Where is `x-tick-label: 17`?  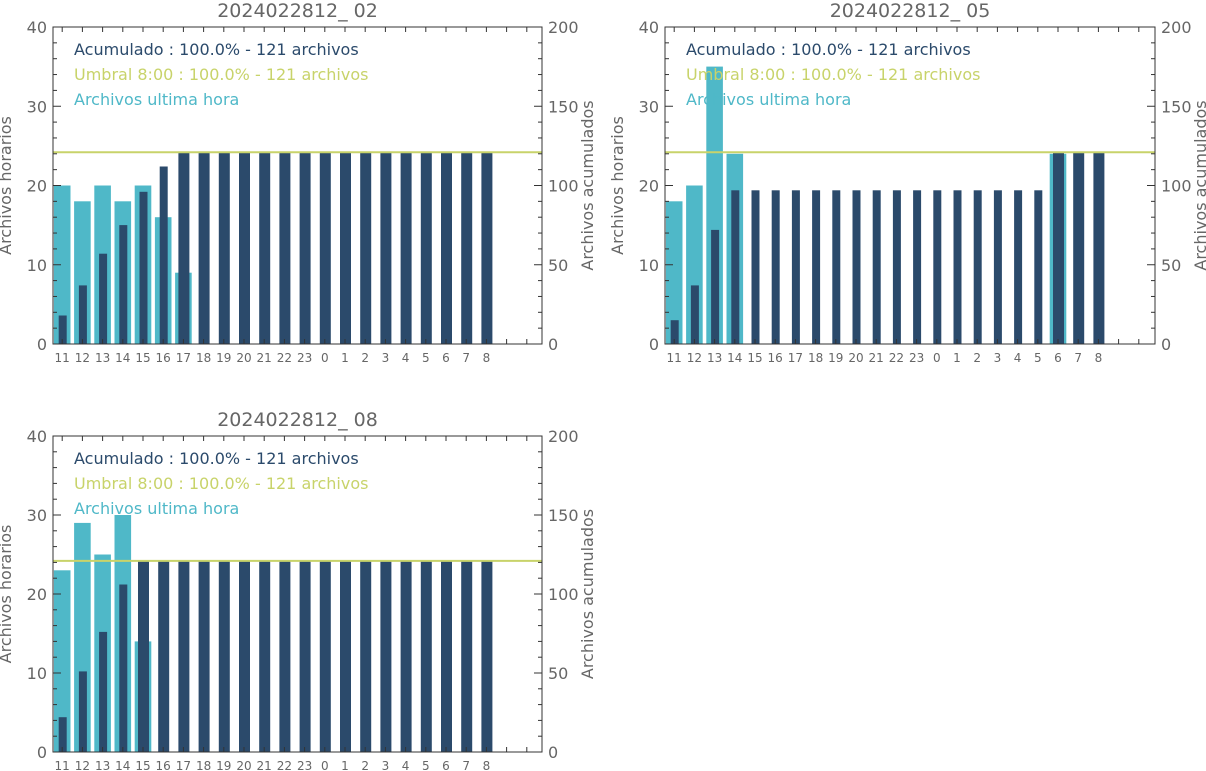 x-tick-label: 17 is located at coordinates (183, 765).